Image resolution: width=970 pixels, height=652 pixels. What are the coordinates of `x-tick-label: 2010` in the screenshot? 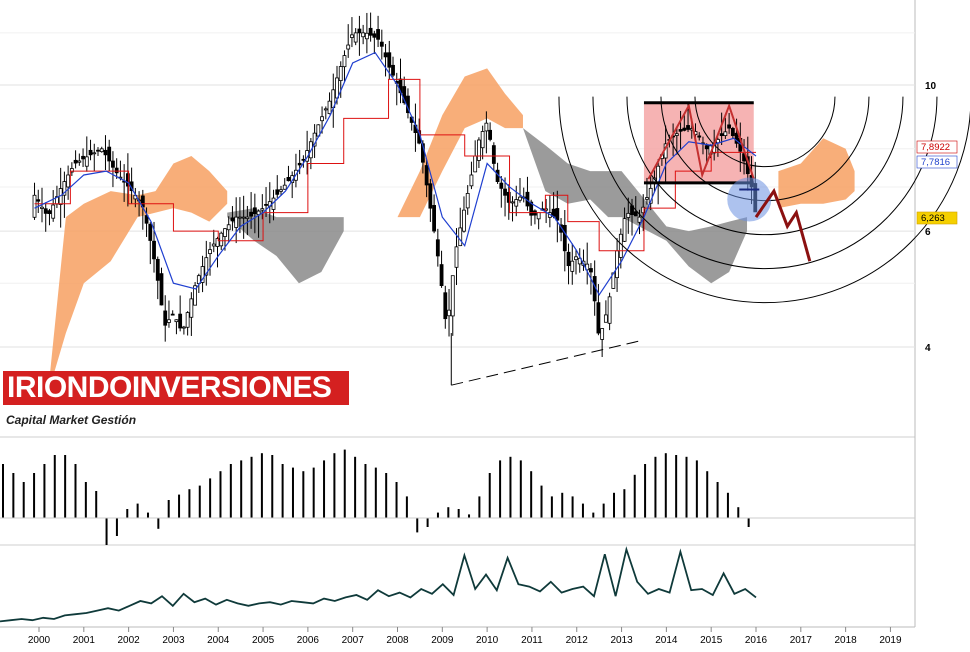 It's located at (487, 640).